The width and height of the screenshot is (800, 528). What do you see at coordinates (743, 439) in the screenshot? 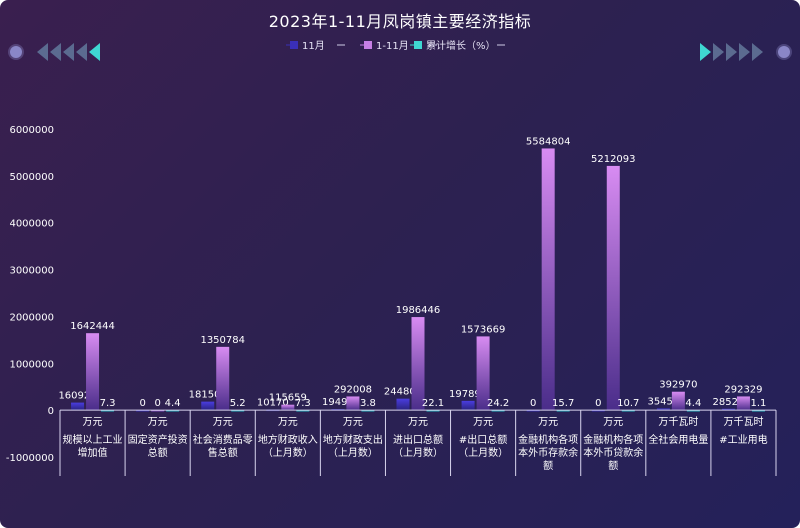
I see `x-category-label: #工业用电` at bounding box center [743, 439].